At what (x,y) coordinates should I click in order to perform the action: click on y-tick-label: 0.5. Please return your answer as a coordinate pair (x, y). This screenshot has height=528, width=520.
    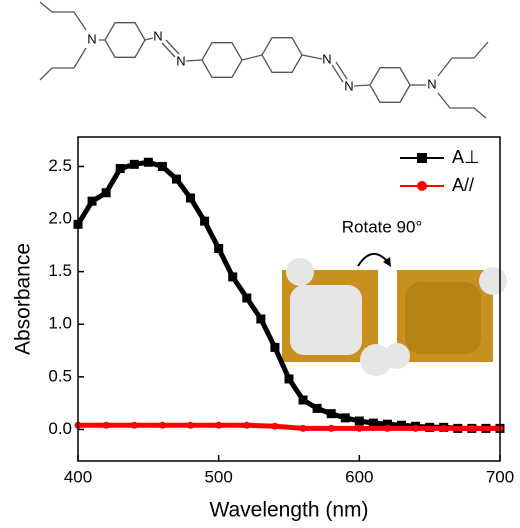
    Looking at the image, I should click on (60, 375).